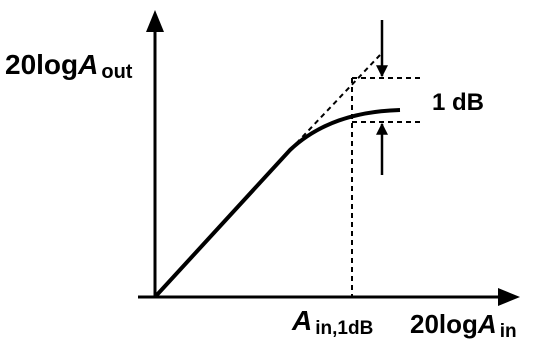  What do you see at coordinates (458, 102) in the screenshot?
I see `gap-label: 1 dB` at bounding box center [458, 102].